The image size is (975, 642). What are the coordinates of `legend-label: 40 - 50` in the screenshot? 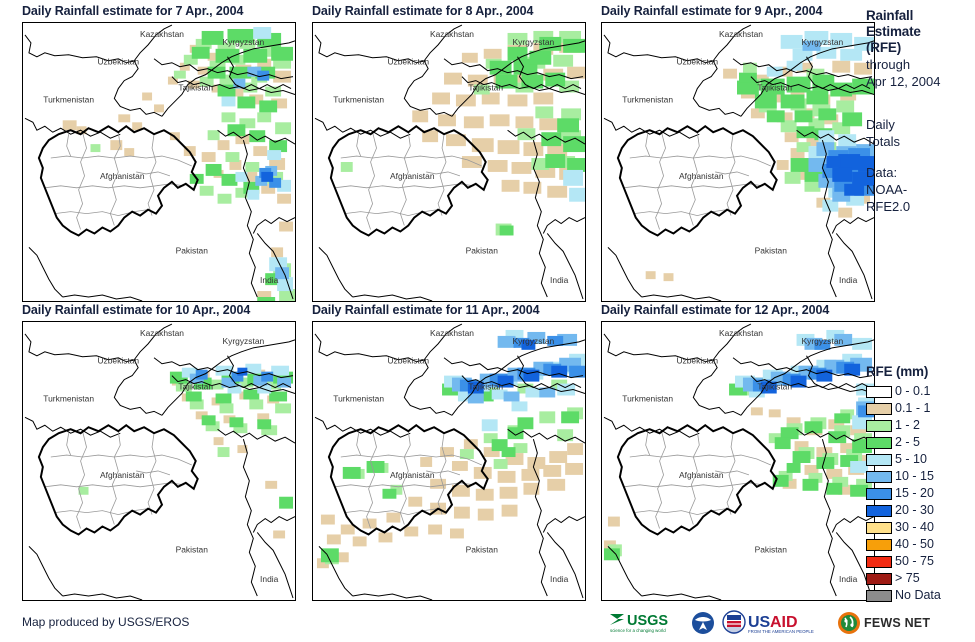 It's located at (914, 544).